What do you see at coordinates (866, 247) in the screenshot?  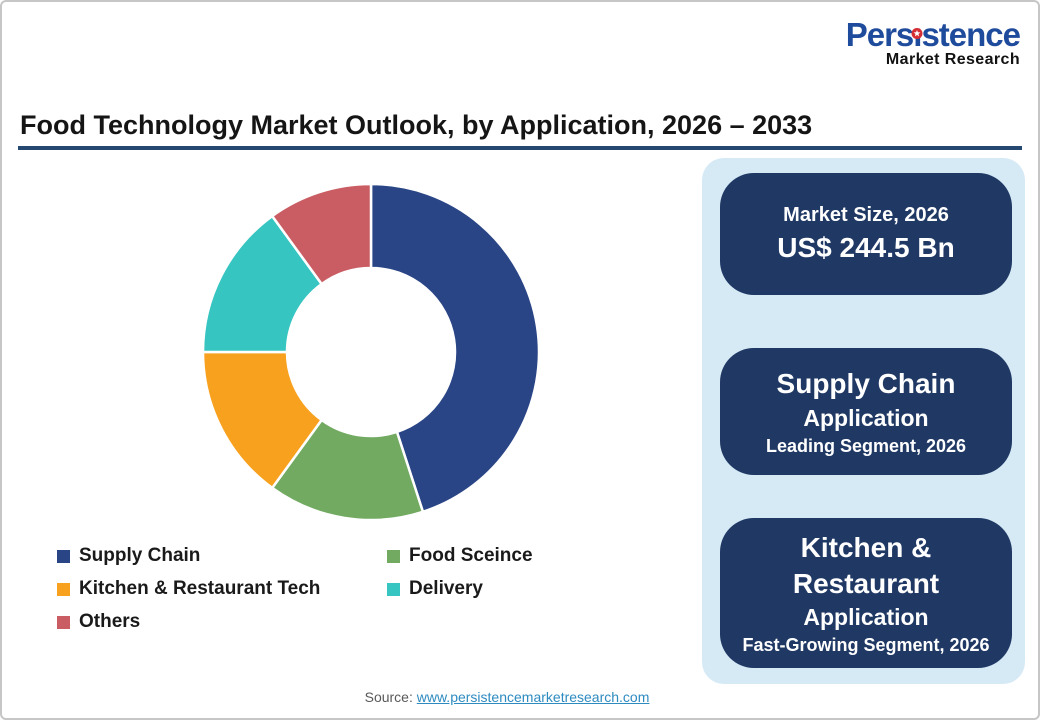 I see `market-size-value: US$ 244.5 Bn` at bounding box center [866, 247].